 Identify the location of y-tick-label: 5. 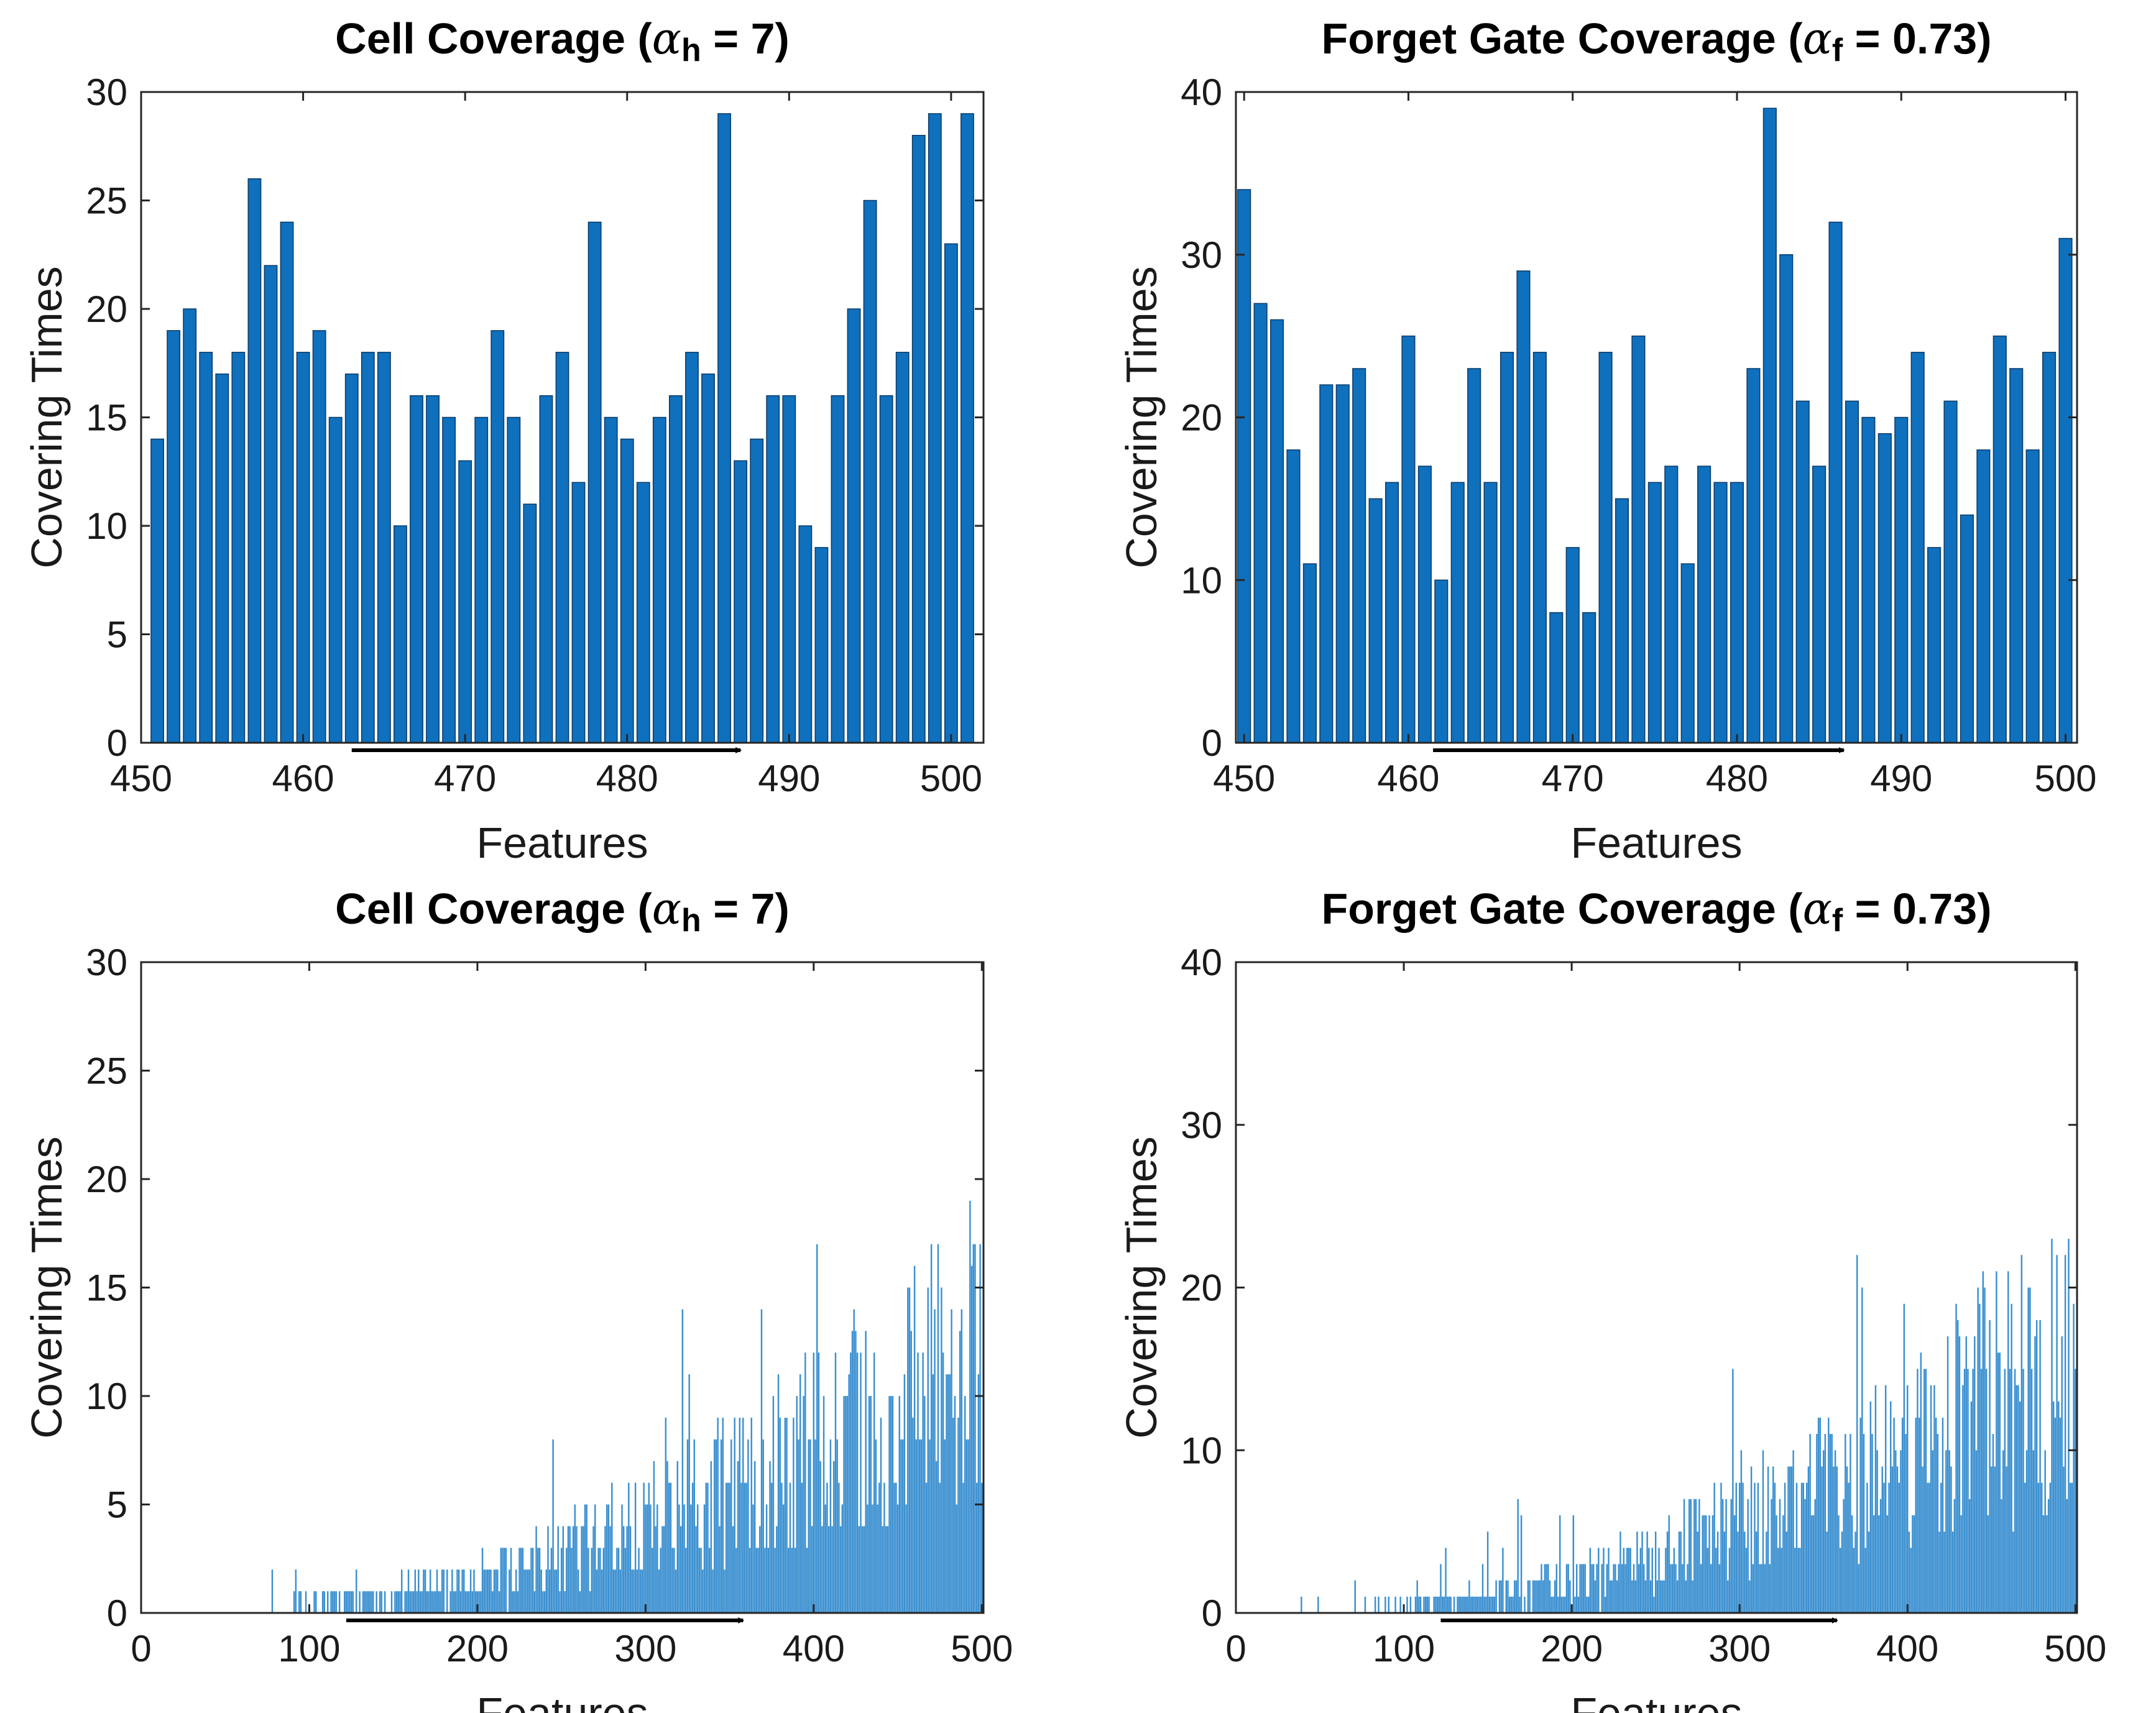
(117, 1505).